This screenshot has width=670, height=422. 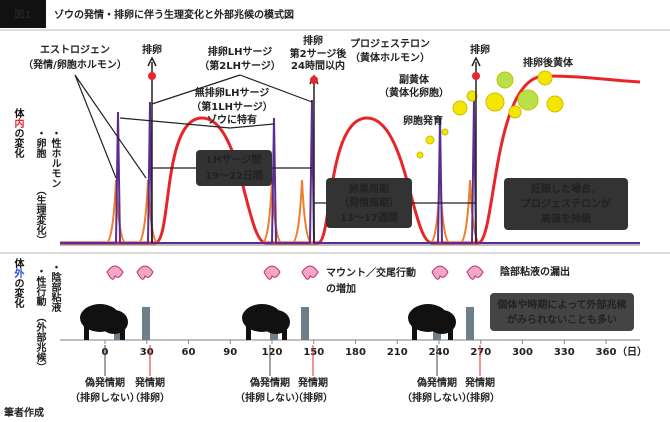 What do you see at coordinates (341, 288) in the screenshot?
I see `label: の増加` at bounding box center [341, 288].